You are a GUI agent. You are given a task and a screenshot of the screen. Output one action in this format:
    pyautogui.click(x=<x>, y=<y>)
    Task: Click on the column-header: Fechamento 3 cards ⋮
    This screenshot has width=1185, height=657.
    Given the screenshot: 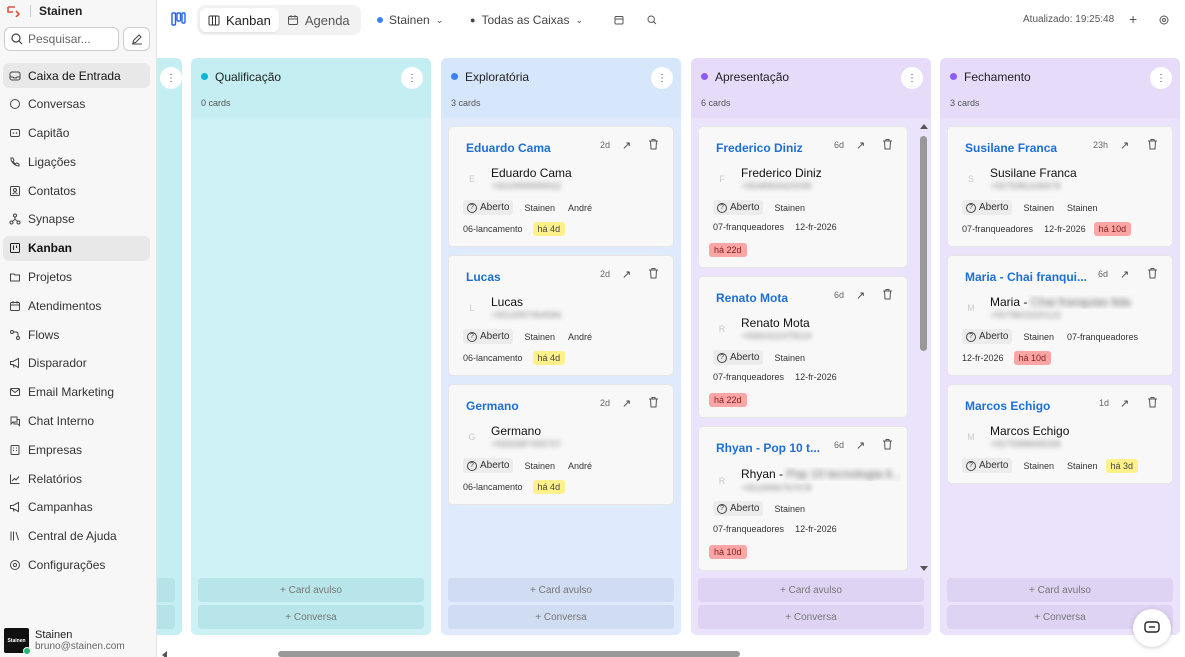 What is the action you would take?
    pyautogui.click(x=1060, y=88)
    